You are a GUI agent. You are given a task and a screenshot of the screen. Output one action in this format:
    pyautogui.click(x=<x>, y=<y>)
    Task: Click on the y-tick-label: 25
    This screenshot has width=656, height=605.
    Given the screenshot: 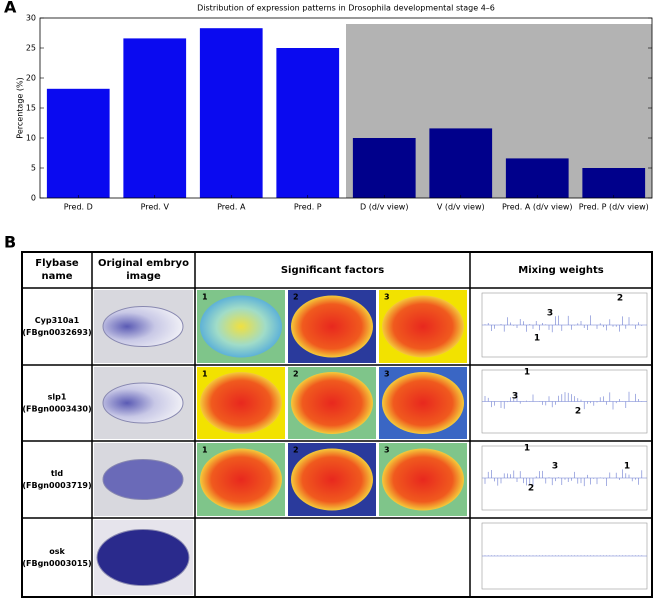 What is the action you would take?
    pyautogui.click(x=31, y=48)
    